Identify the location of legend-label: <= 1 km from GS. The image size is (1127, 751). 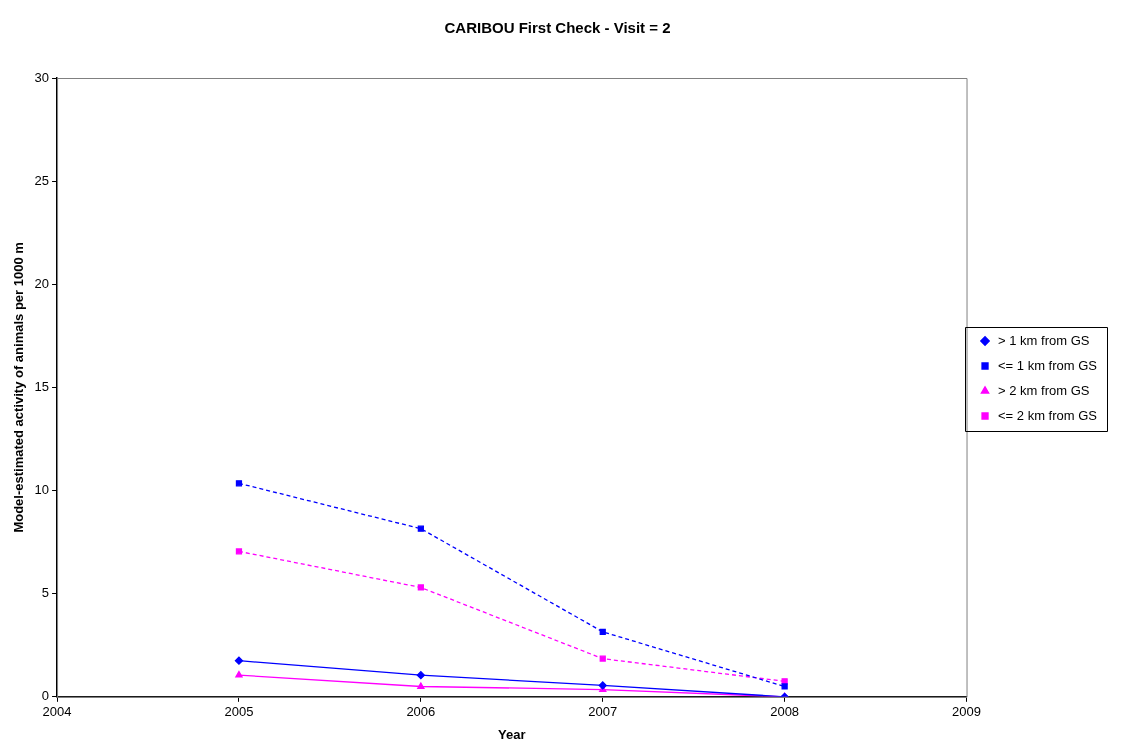
(1048, 365).